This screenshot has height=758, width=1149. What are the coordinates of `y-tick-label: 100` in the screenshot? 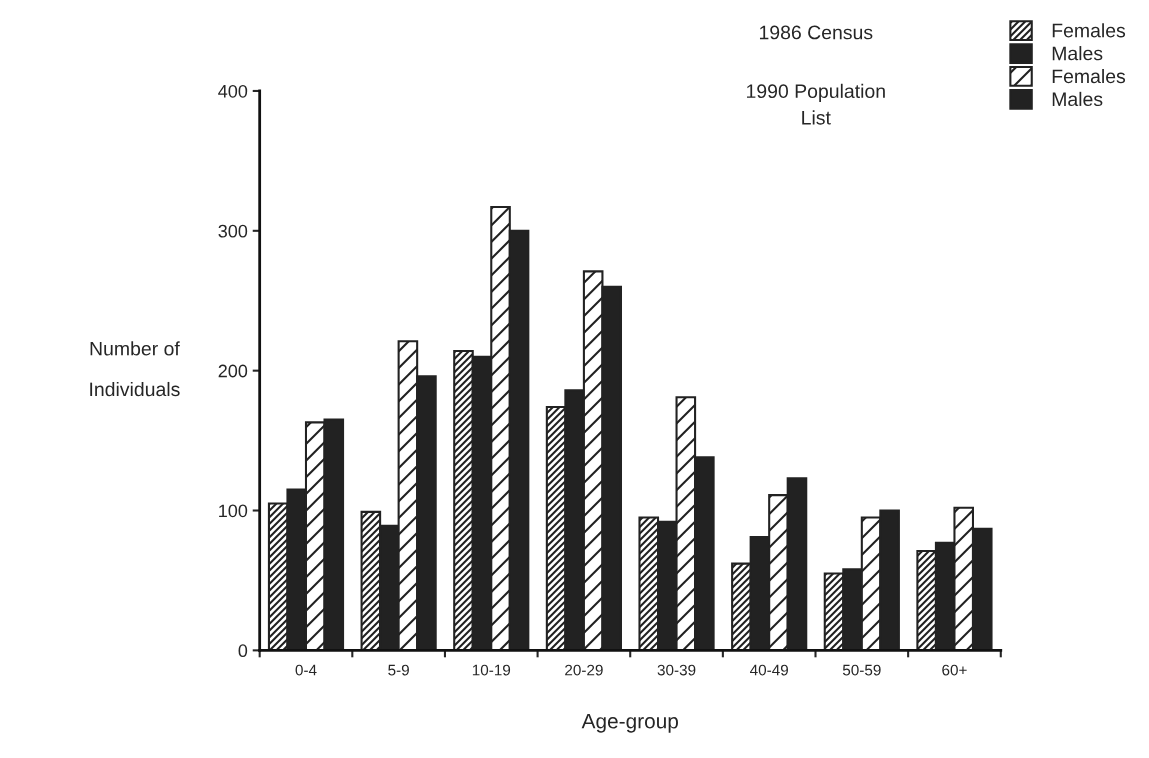 It's located at (233, 511).